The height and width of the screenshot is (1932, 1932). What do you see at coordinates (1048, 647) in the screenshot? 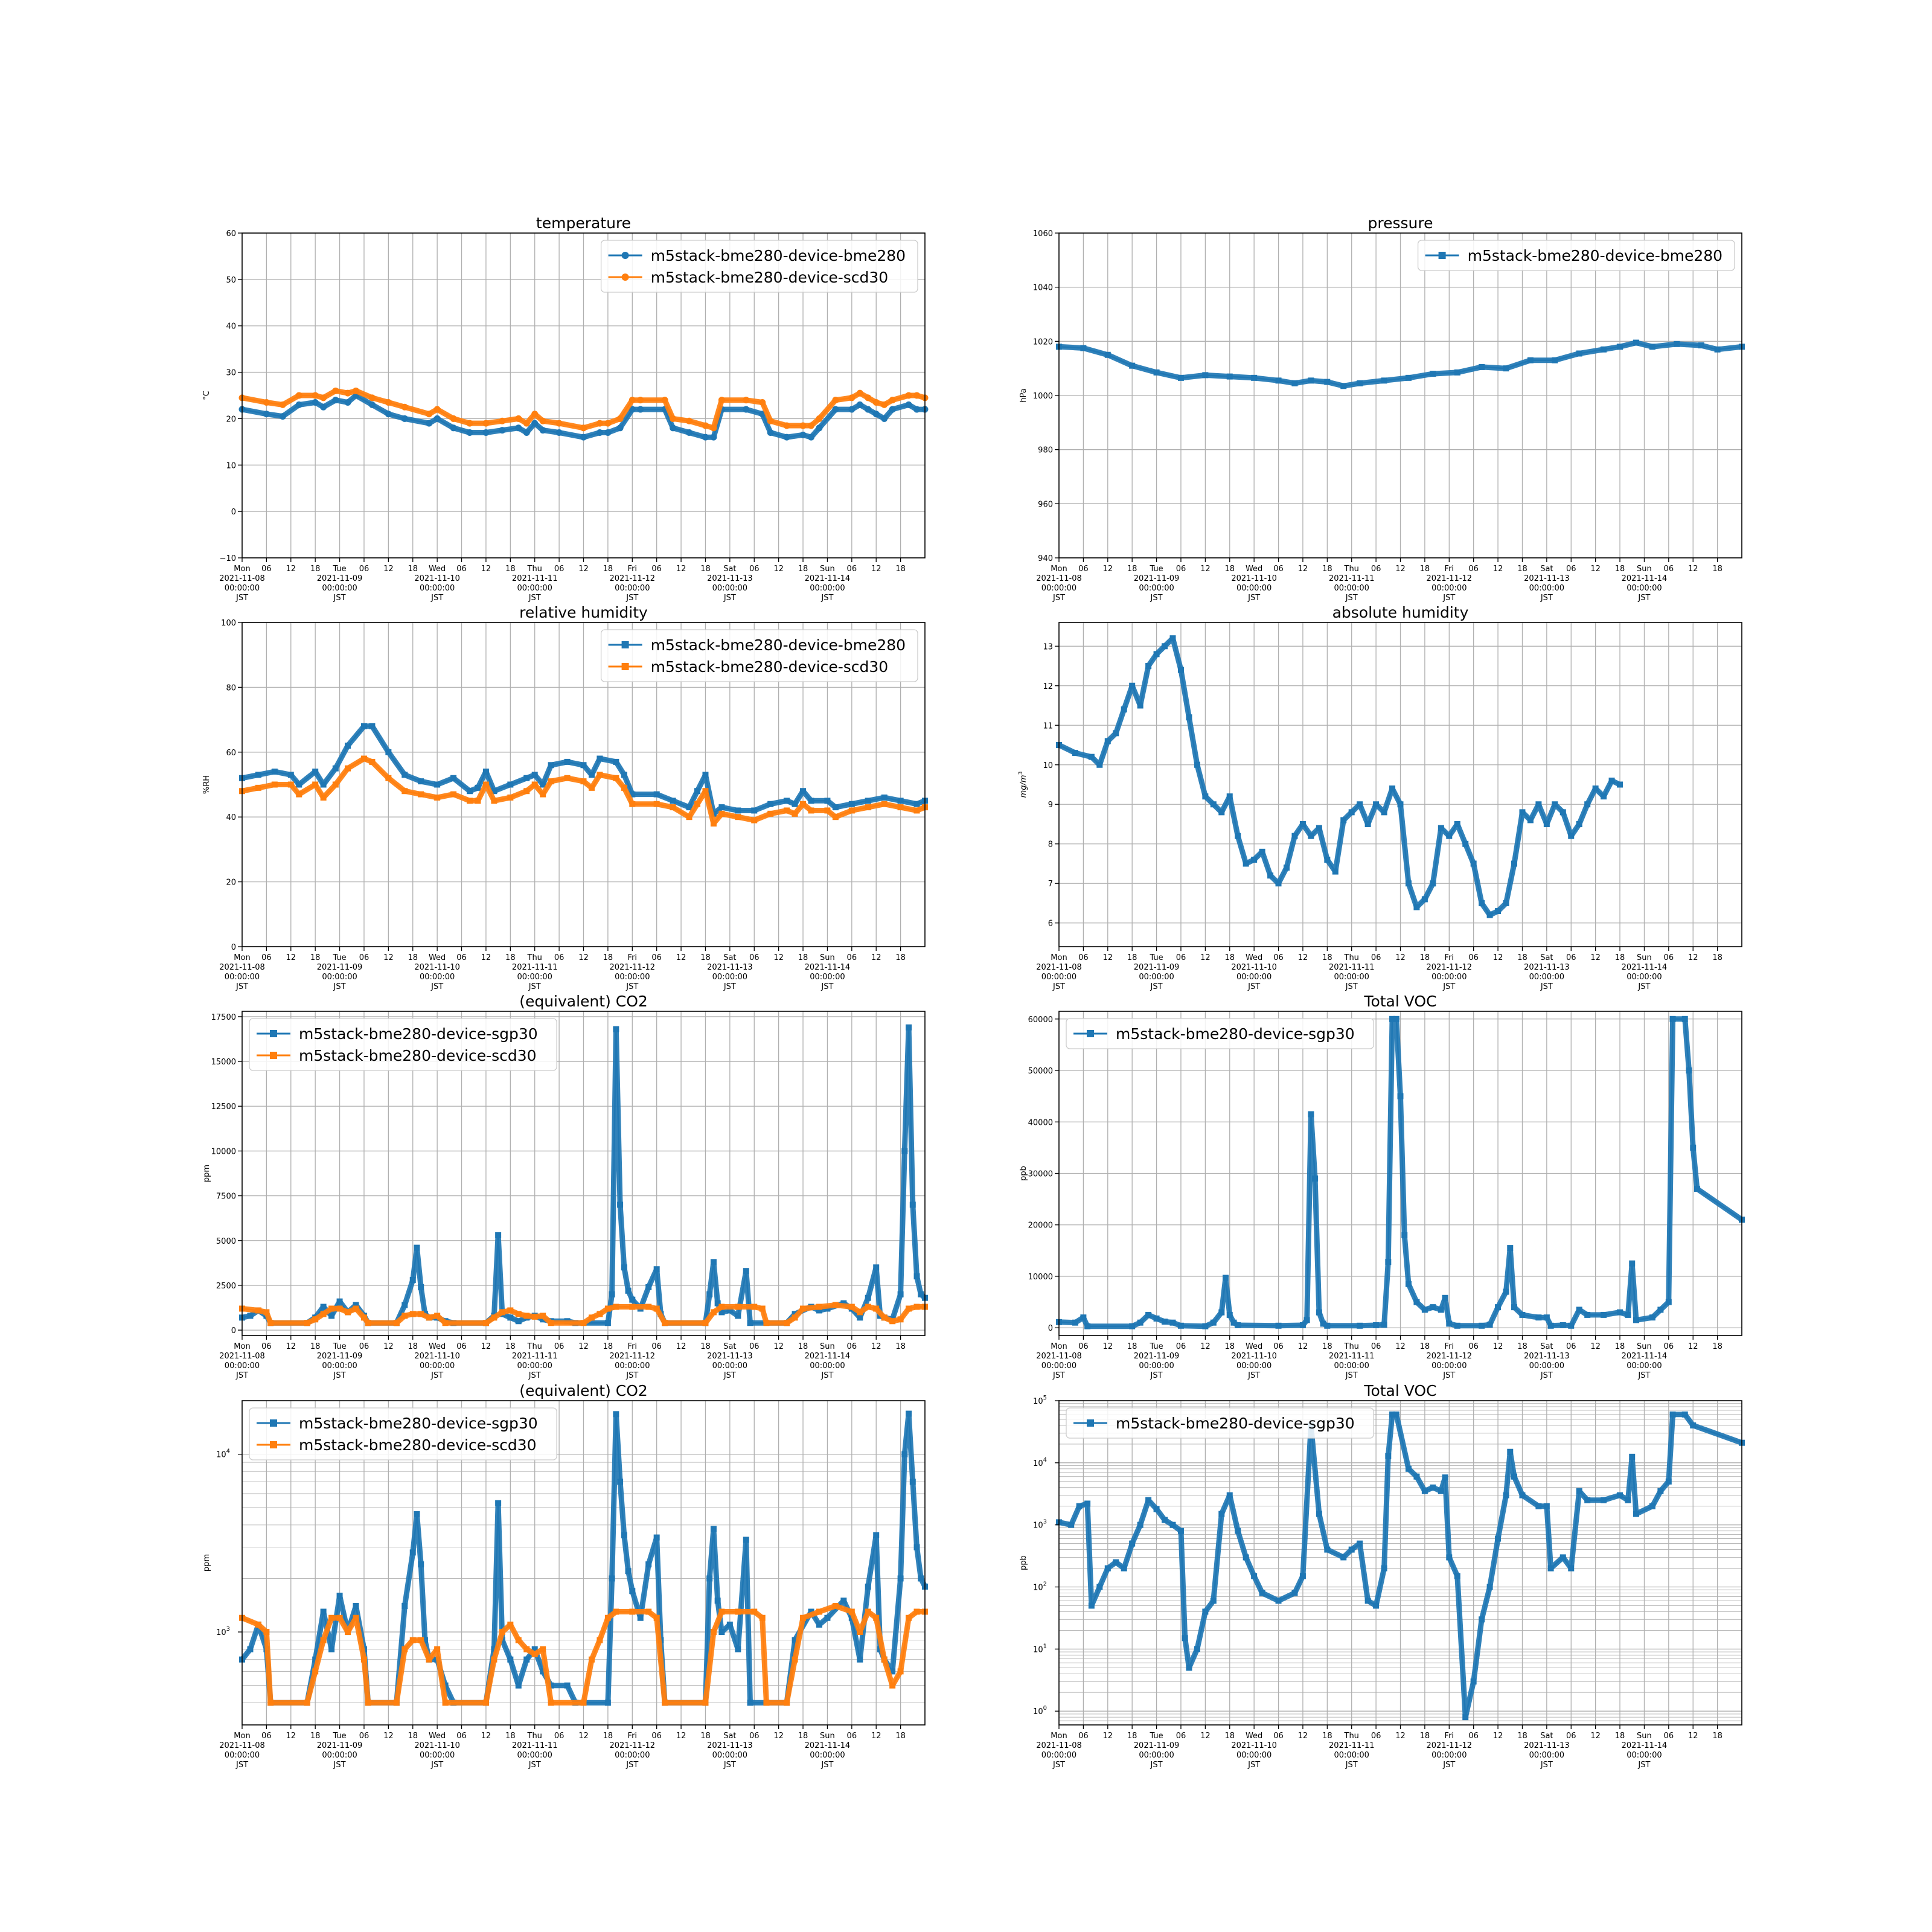
I see `y-tick-label: 13` at bounding box center [1048, 647].